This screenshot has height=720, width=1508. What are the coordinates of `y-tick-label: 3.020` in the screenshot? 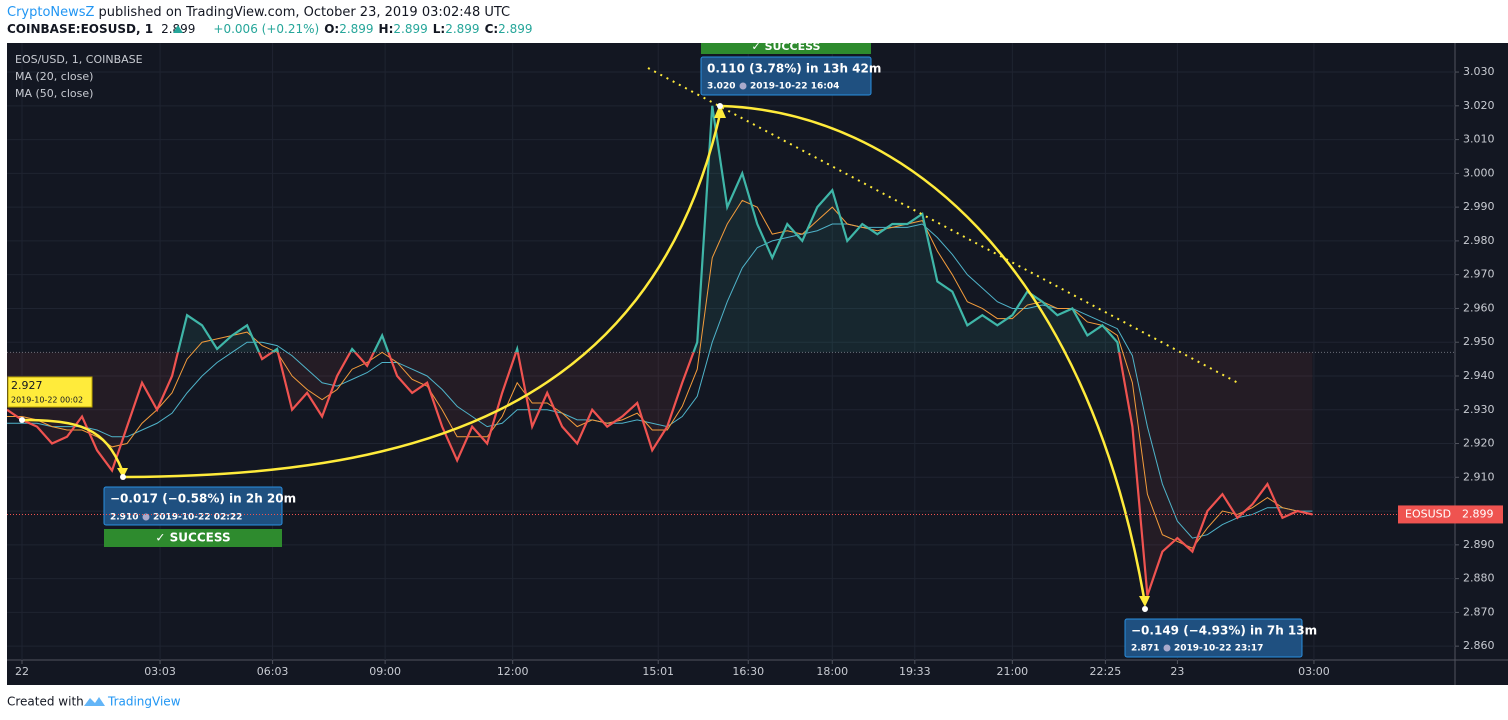 It's located at (1479, 105).